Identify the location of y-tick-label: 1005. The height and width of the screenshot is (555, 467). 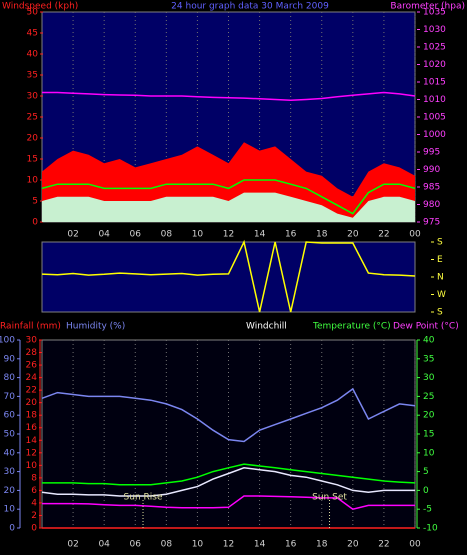
(434, 118).